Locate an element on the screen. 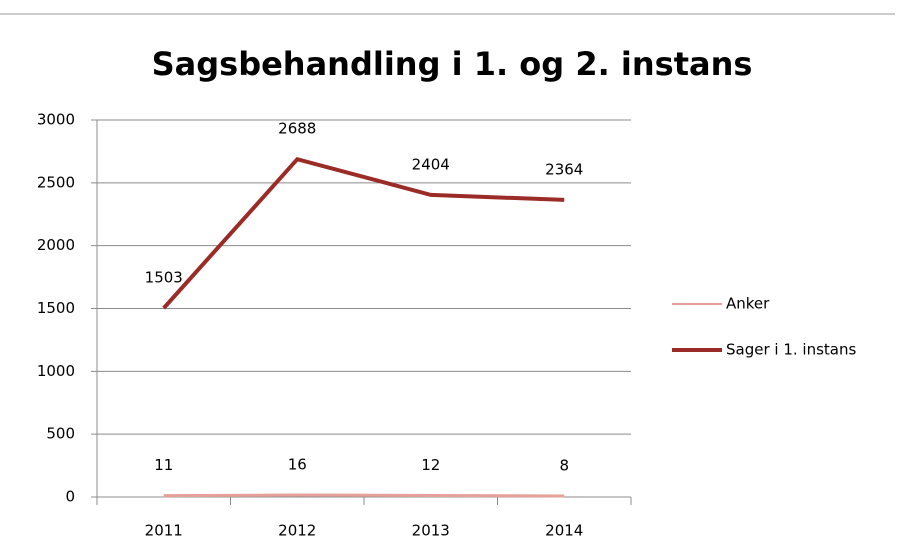 This screenshot has width=905, height=549. data-label: 2364 is located at coordinates (564, 169).